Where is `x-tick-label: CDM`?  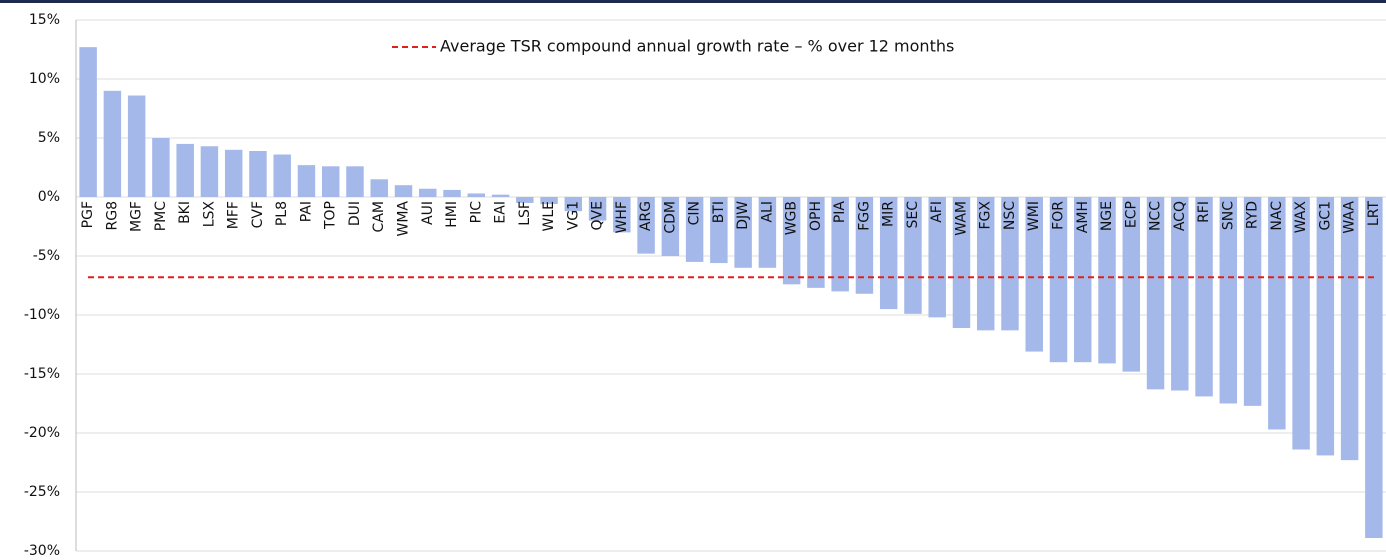
x-tick-label: CDM is located at coordinates (670, 217).